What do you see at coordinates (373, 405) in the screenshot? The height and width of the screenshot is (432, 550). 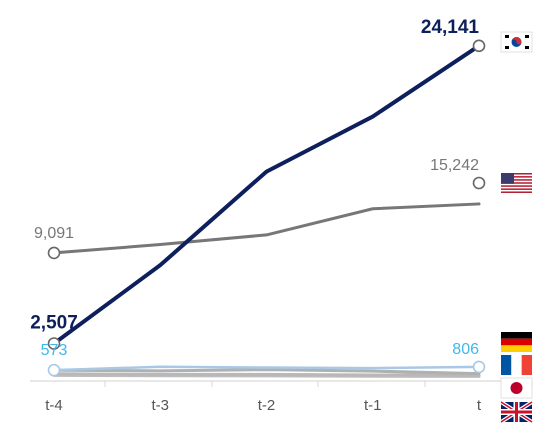 I see `x-tick-label: t-1` at bounding box center [373, 405].